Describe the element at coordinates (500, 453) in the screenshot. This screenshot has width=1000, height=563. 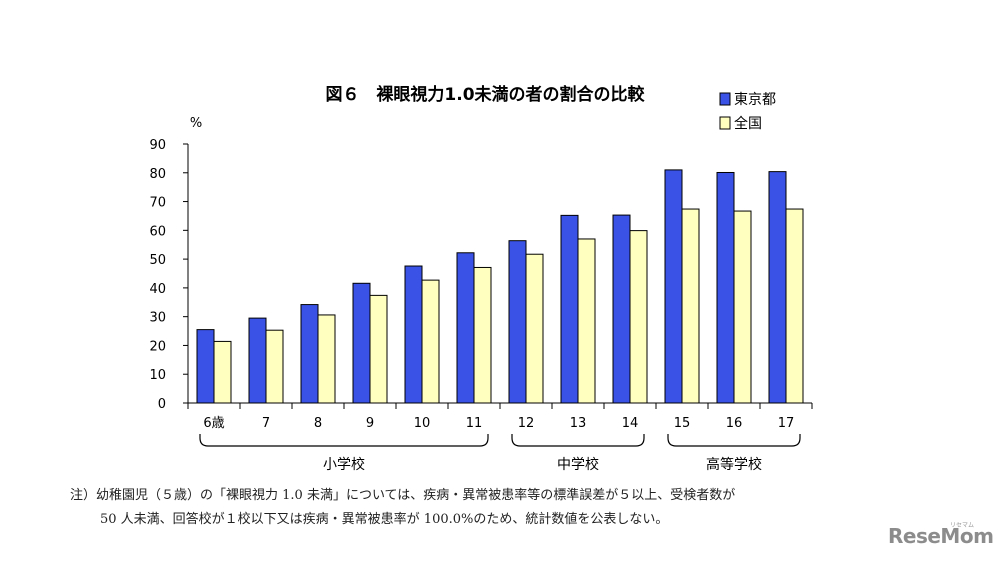
I see `category-groups: 小学校 中学校 高等学校` at that location.